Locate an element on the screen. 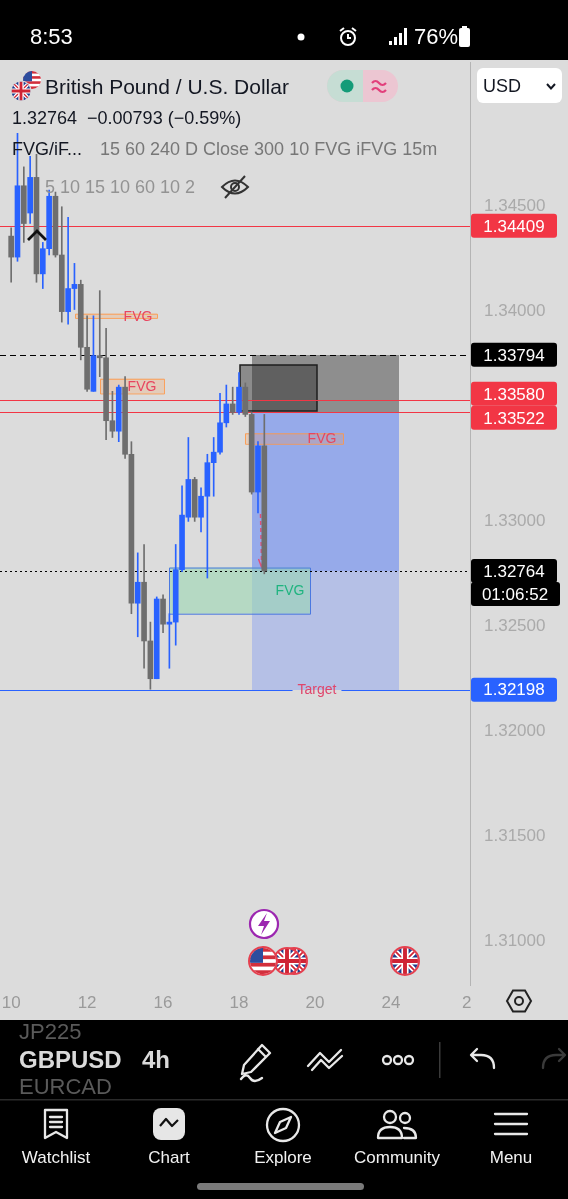 The height and width of the screenshot is (1199, 568). x-tick-label: 20 is located at coordinates (315, 1002).